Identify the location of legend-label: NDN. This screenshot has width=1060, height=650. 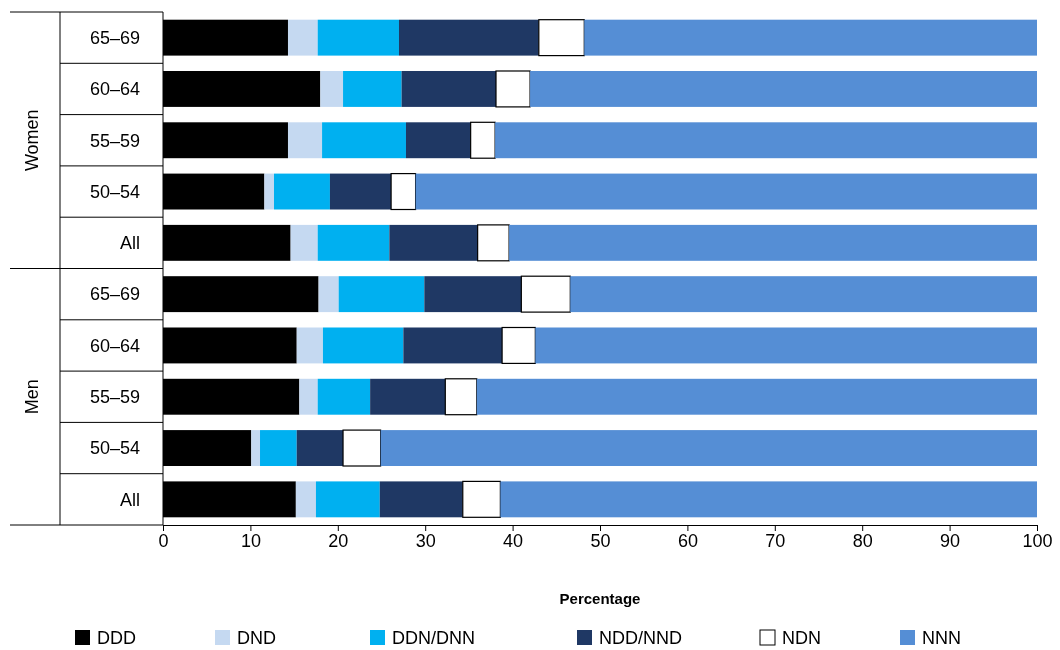
(801, 638).